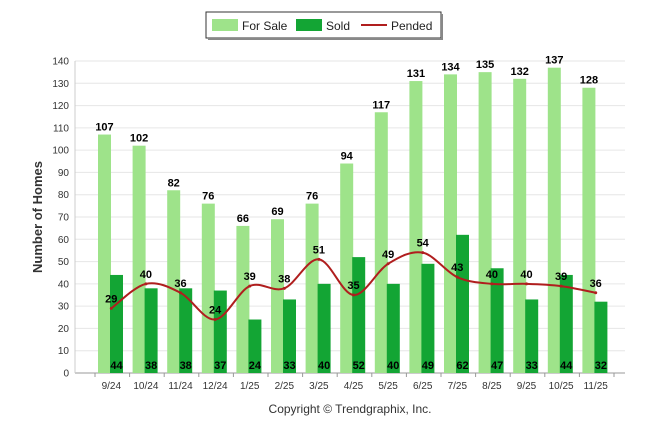 The width and height of the screenshot is (646, 434). Describe the element at coordinates (416, 74) in the screenshot. I see `label-for-sale: 131` at that location.